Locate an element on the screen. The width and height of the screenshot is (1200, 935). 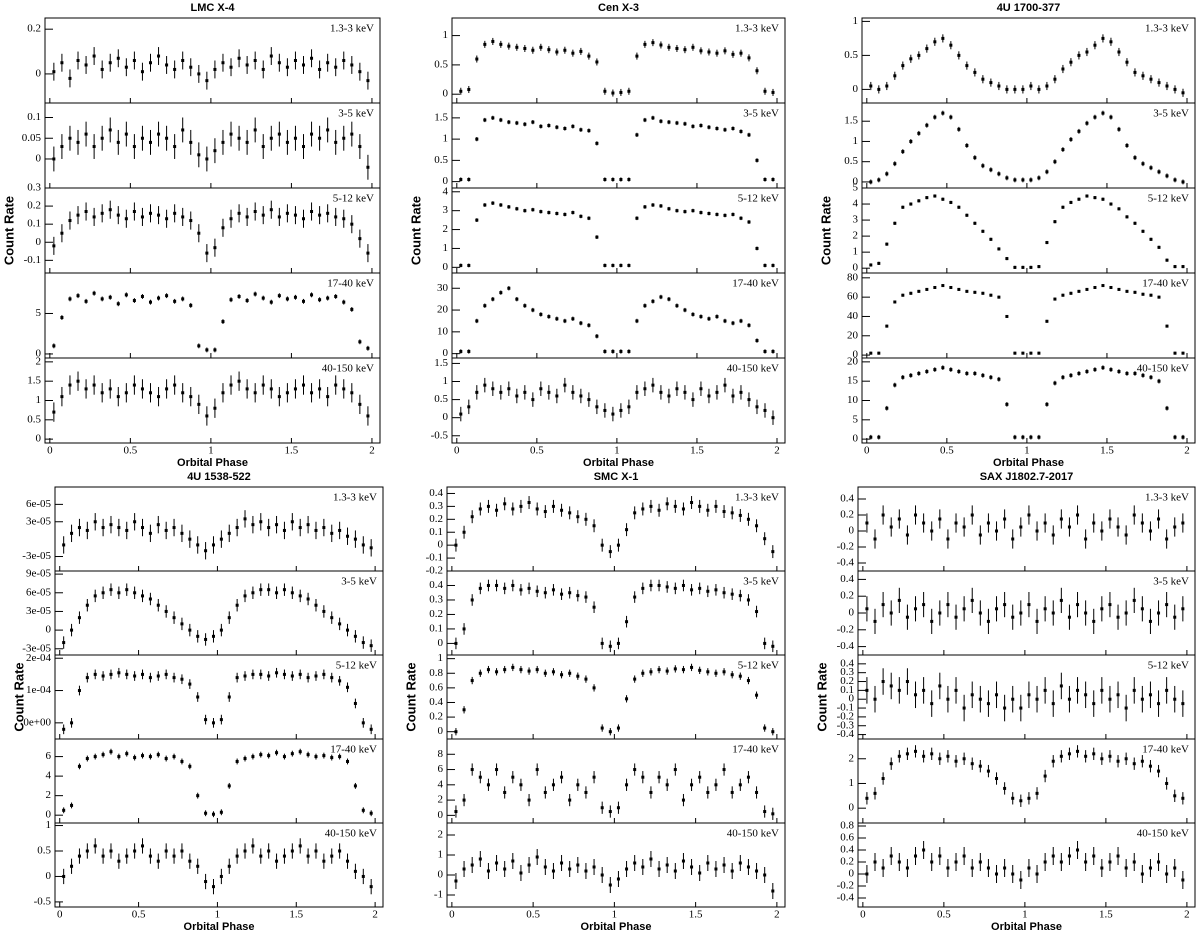
y-tick-label: 1 is located at coordinates (446, 381).